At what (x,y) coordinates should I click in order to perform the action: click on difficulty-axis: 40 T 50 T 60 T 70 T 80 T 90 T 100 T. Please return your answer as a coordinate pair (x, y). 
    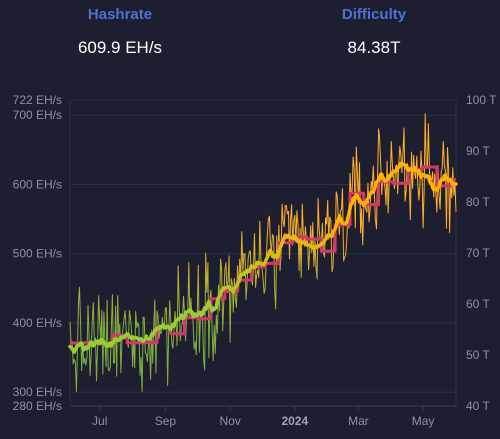
    Looking at the image, I should click on (476, 253).